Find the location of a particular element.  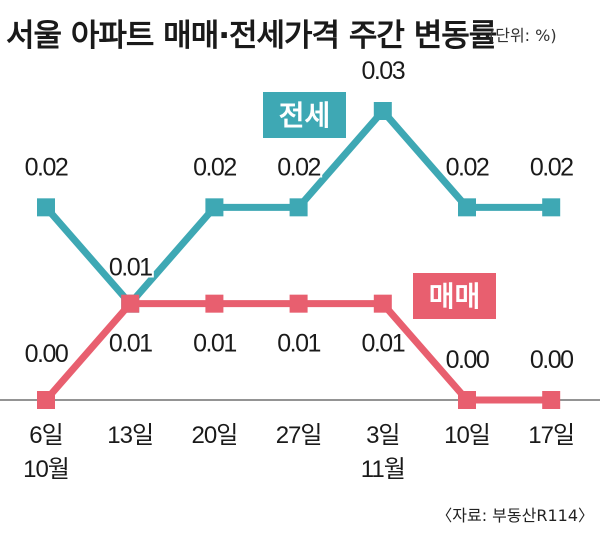

unit-label: (단위: %) is located at coordinates (523, 35).